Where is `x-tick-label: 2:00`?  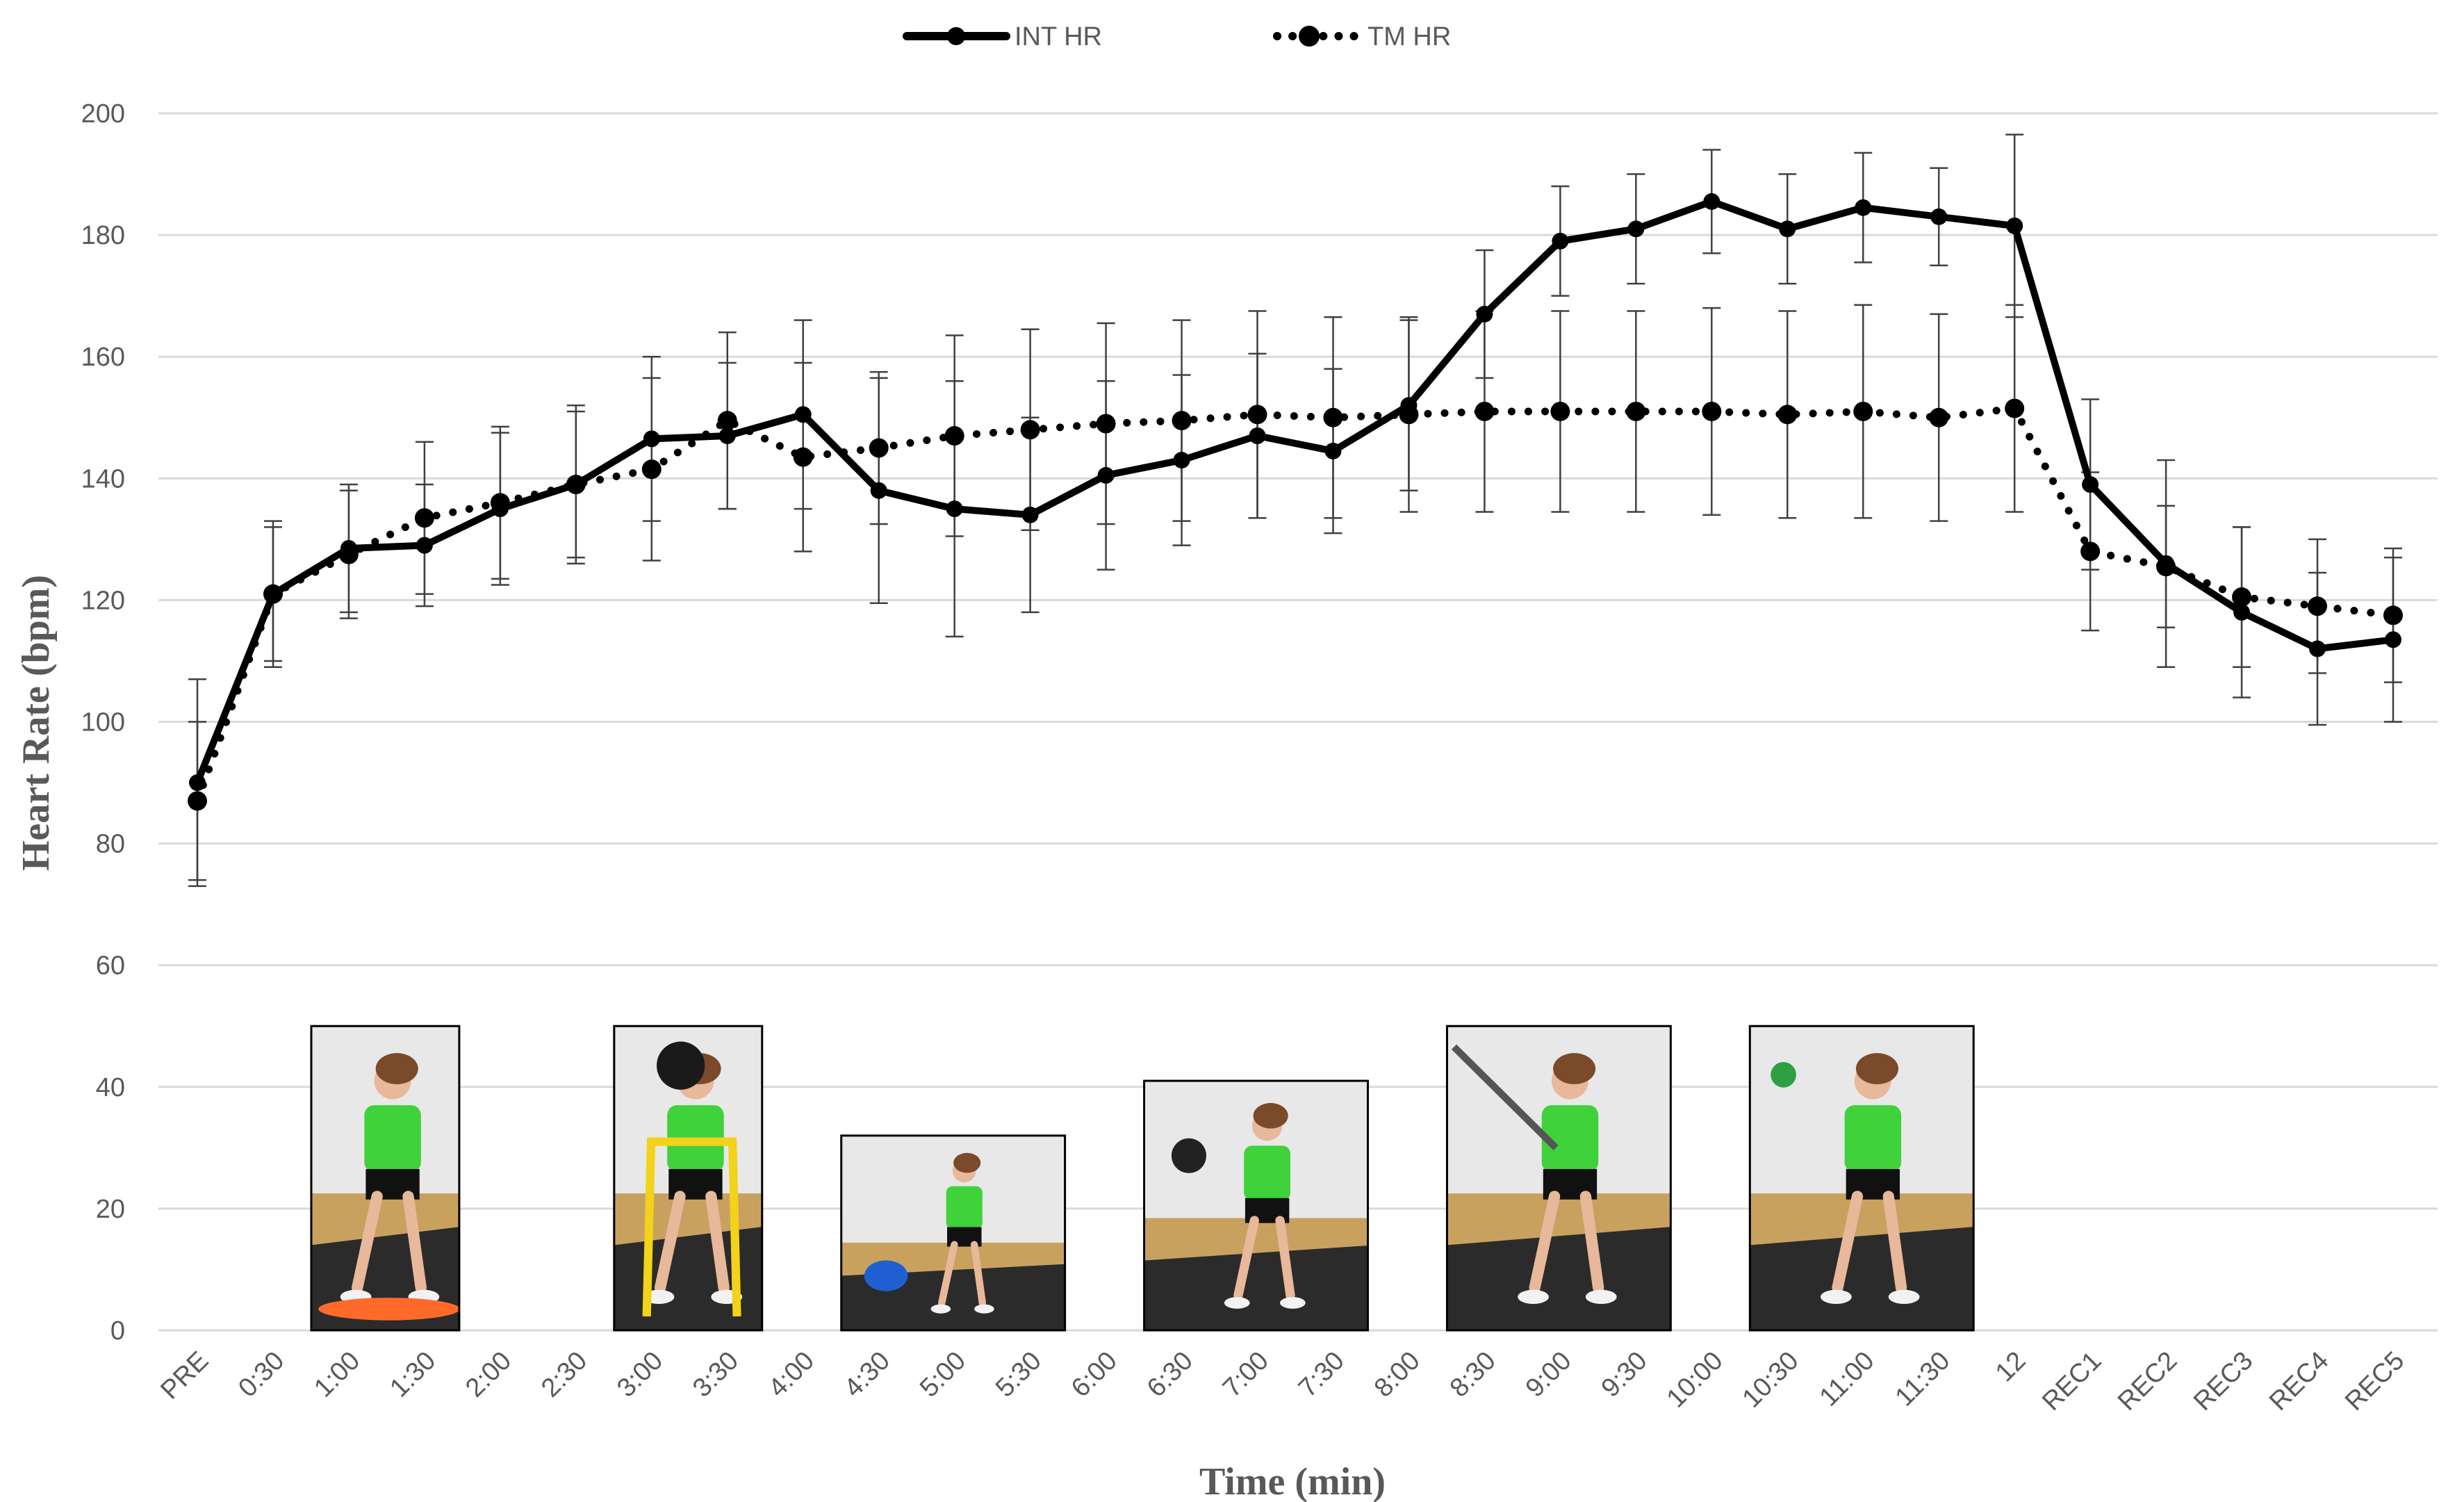
x-tick-label: 2:00 is located at coordinates (488, 1374).